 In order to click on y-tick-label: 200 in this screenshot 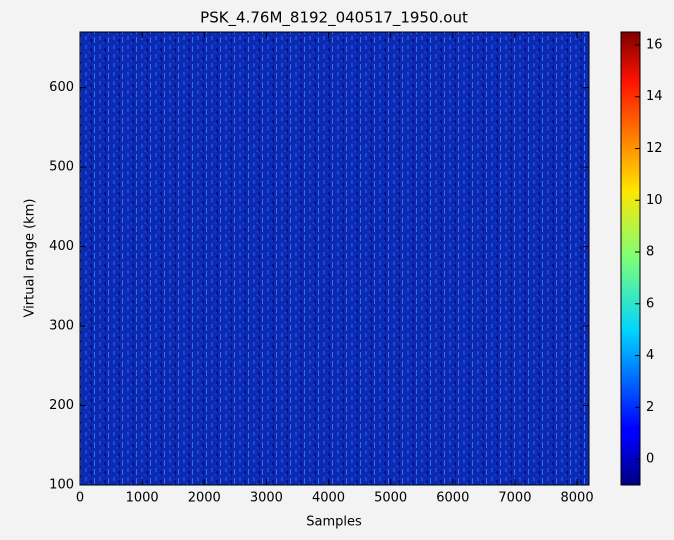, I will do `click(61, 405)`.